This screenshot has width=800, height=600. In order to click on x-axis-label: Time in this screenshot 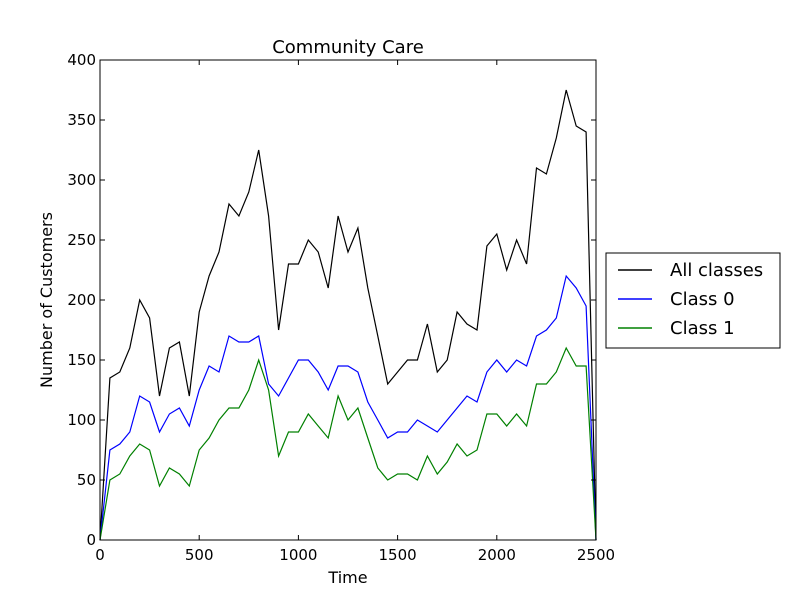, I will do `click(347, 577)`.